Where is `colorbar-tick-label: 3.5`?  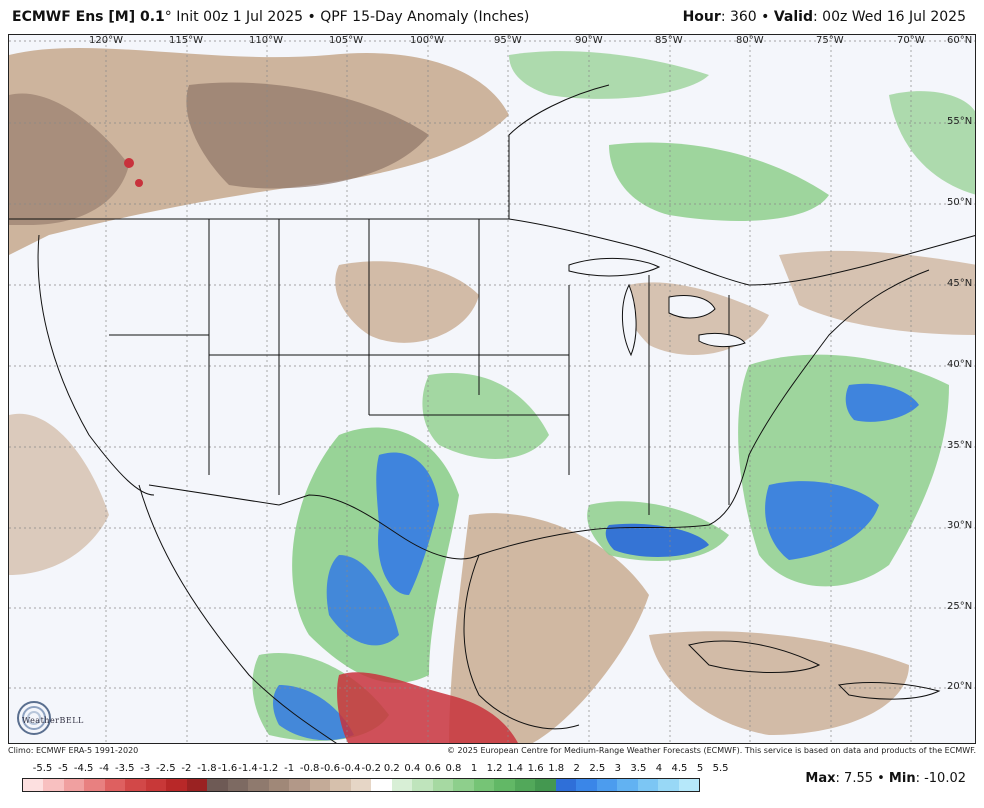 colorbar-tick-label: 3.5 is located at coordinates (638, 768).